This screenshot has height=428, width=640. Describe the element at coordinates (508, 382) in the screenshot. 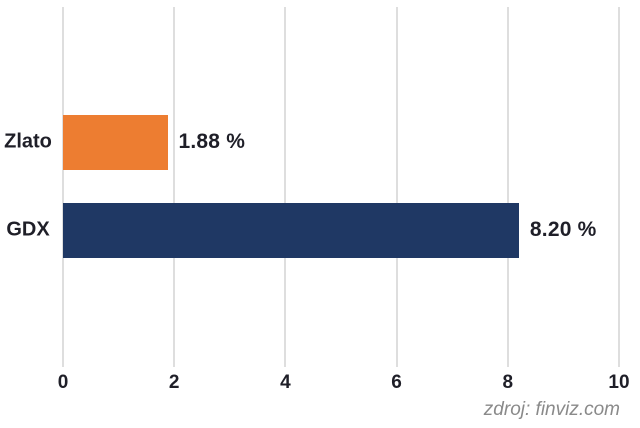

I see `x-axis-tick-label: 8` at that location.